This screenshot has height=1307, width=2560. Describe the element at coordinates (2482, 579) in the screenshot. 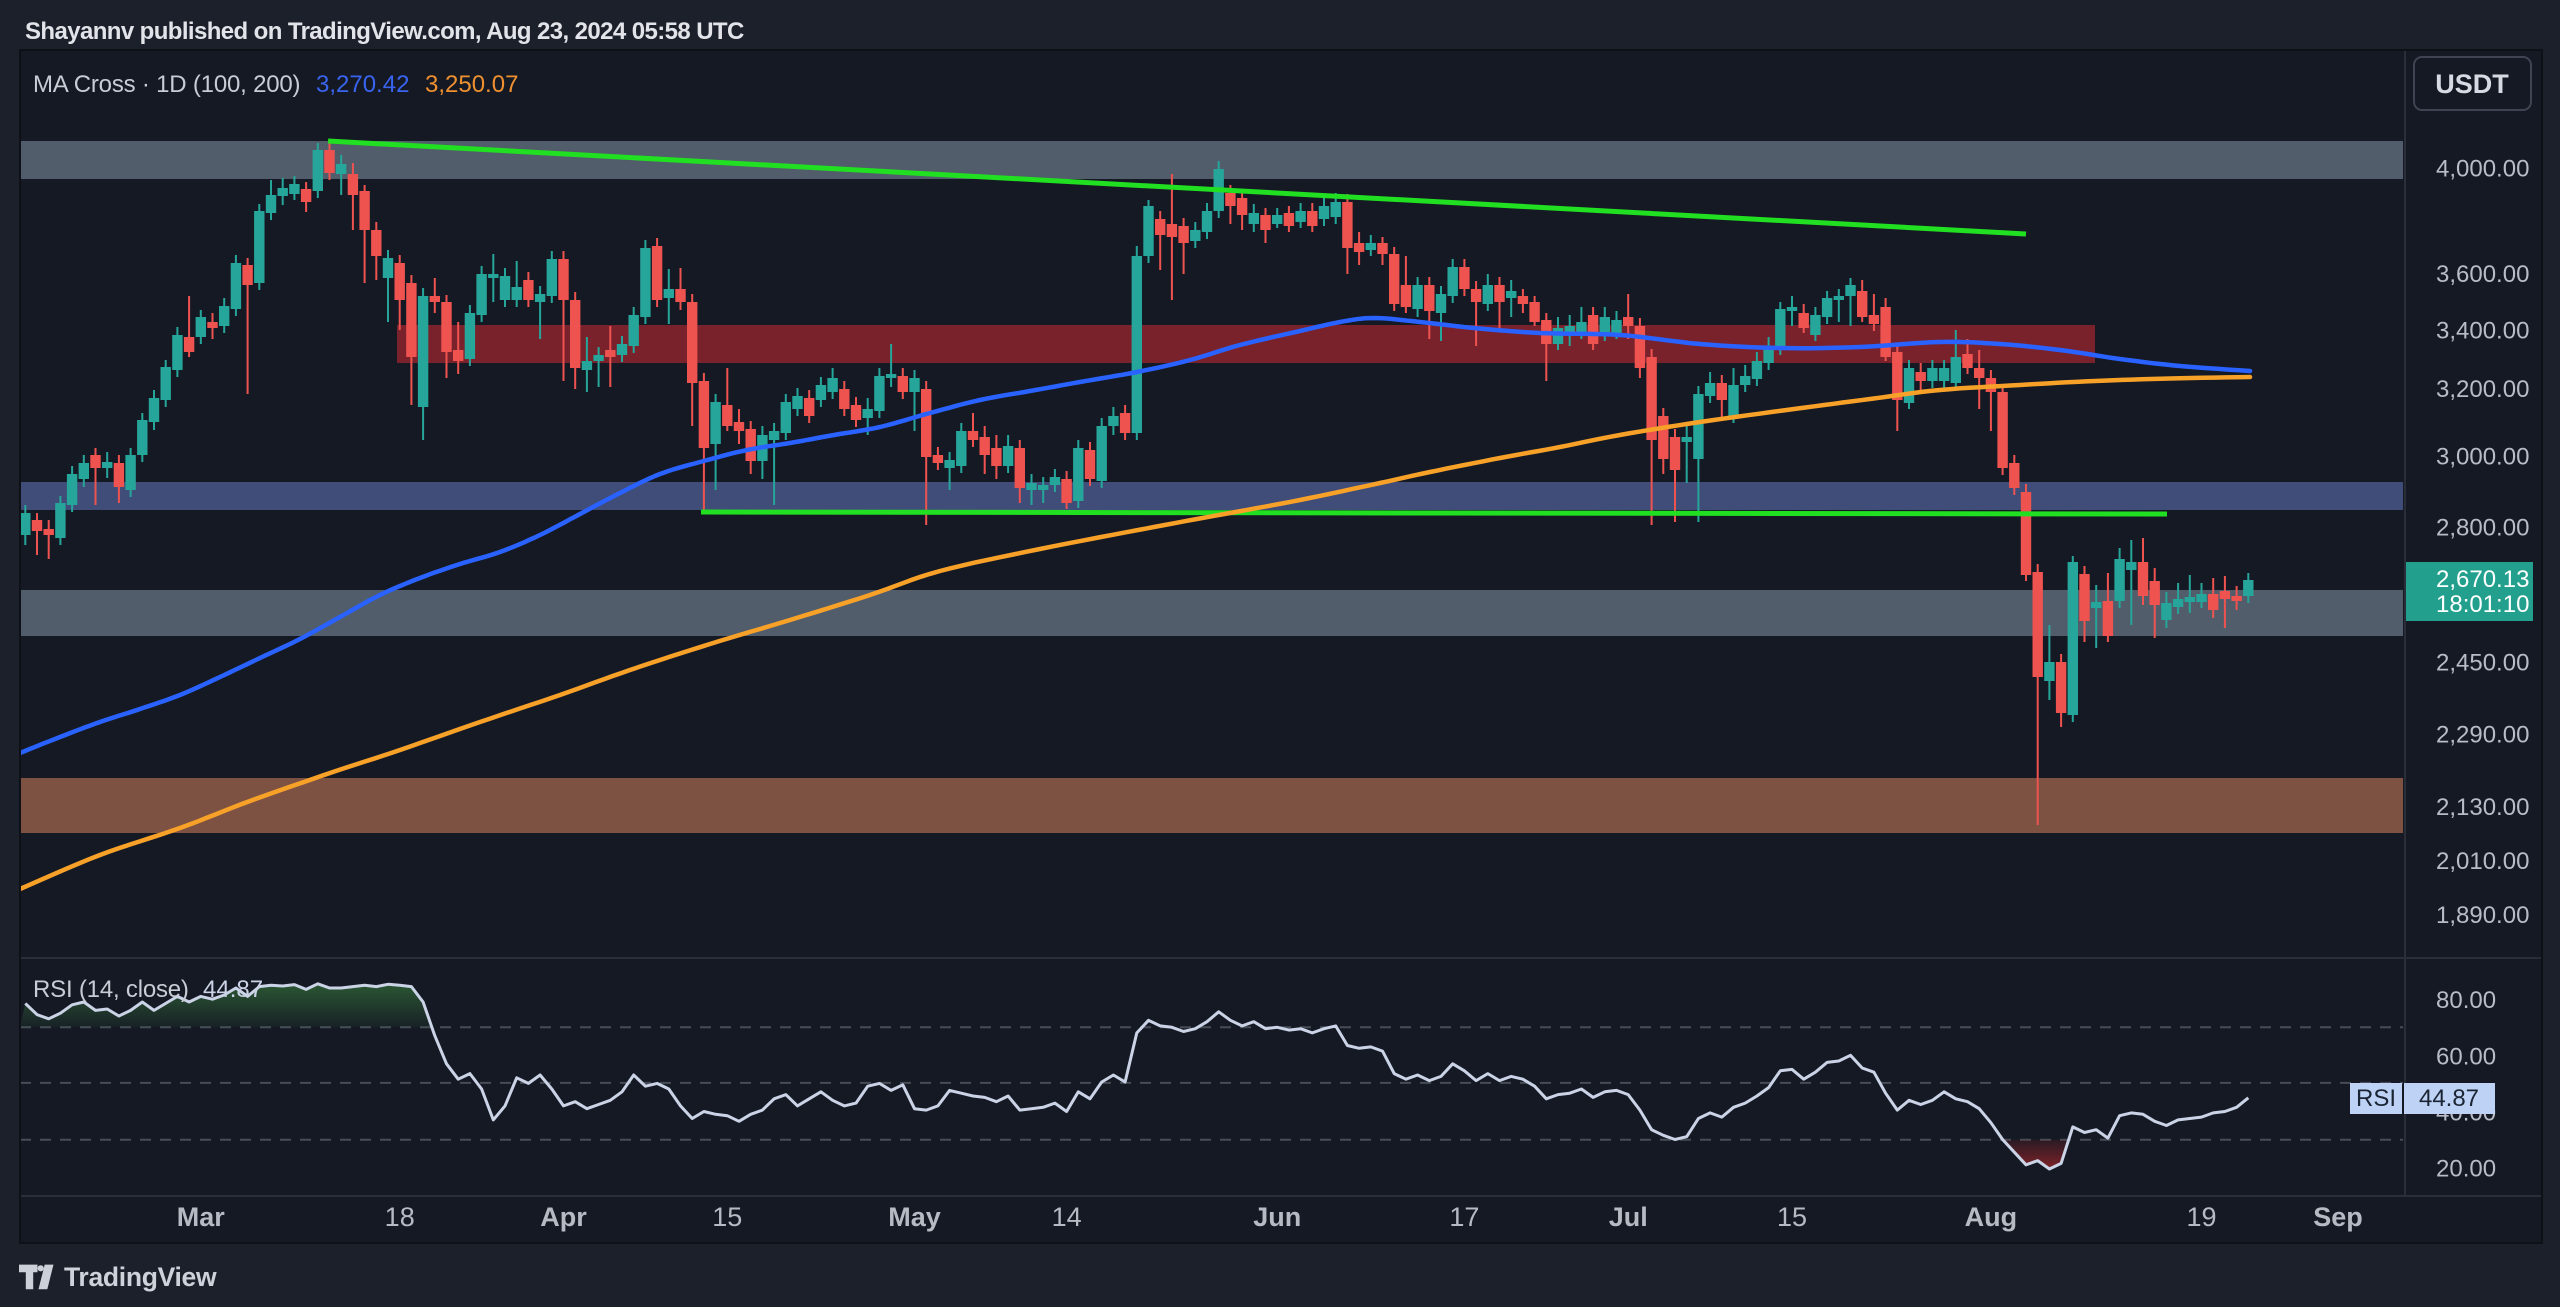

I see `svg-text: 2,670.13` at that location.